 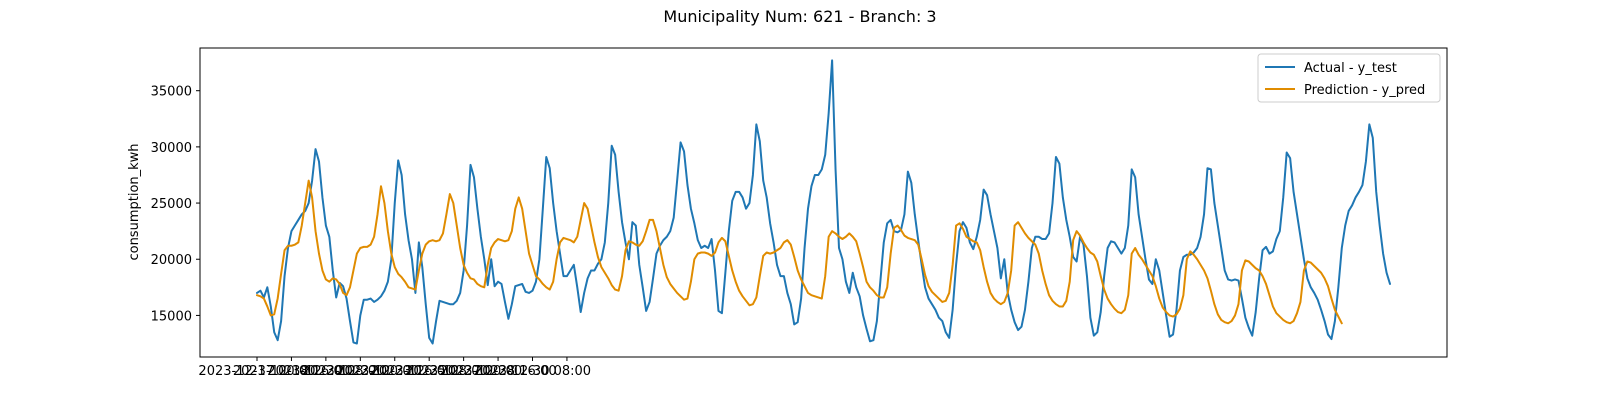 I want to click on x-tick-label: 2023-12-18 16:00, so click(x=291, y=371).